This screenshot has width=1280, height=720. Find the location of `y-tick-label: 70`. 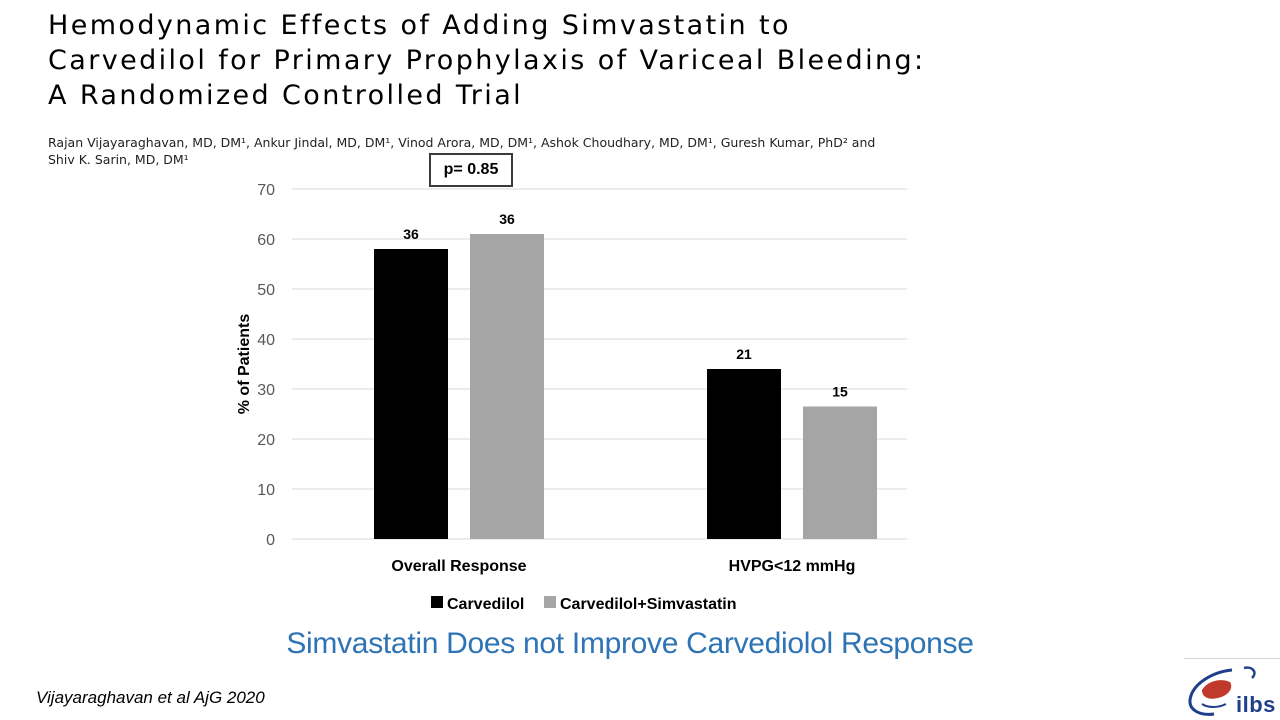

y-tick-label: 70 is located at coordinates (266, 190).